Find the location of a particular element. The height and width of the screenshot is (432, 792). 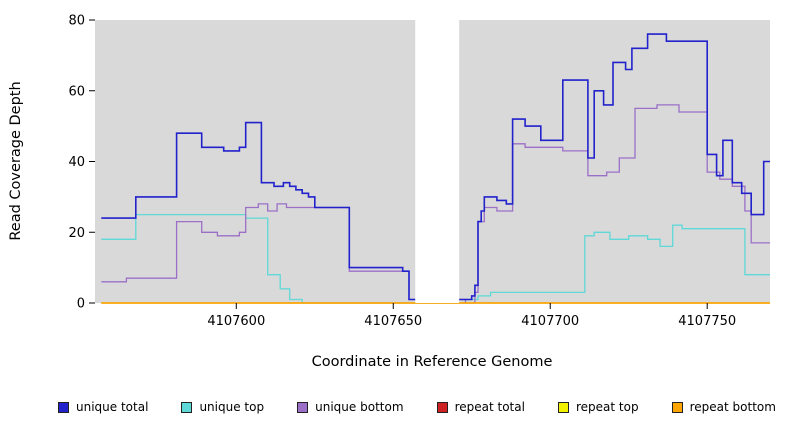

legend-item-repeat-top: repeat top is located at coordinates (598, 407).